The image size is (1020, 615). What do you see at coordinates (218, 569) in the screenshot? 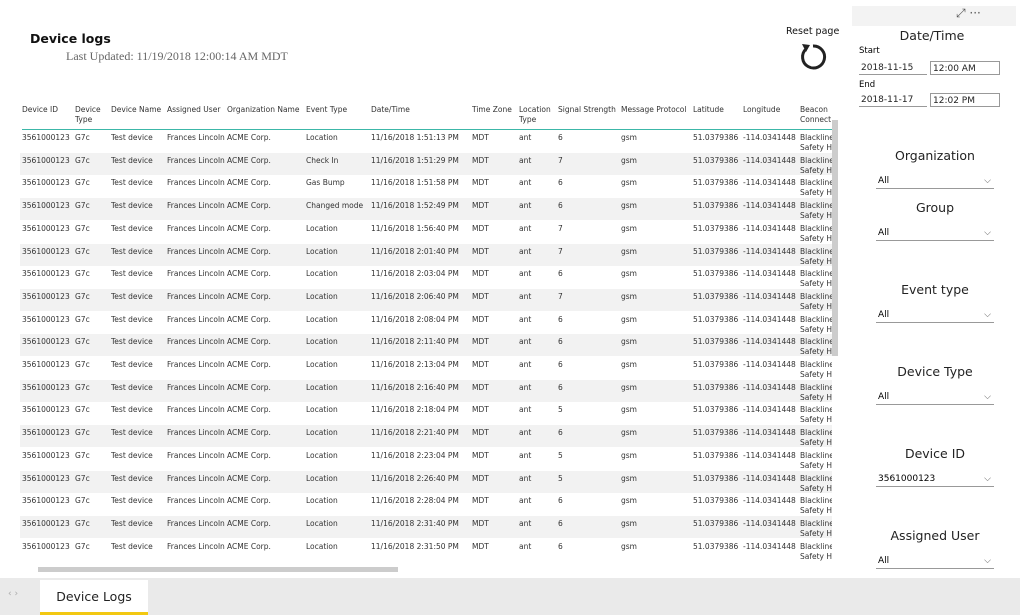
I see `h-scrollbar` at bounding box center [218, 569].